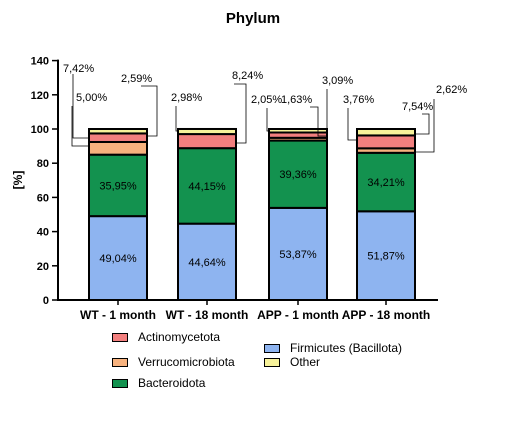  Describe the element at coordinates (207, 315) in the screenshot. I see `x-tick-label: WT - 18 month` at that location.